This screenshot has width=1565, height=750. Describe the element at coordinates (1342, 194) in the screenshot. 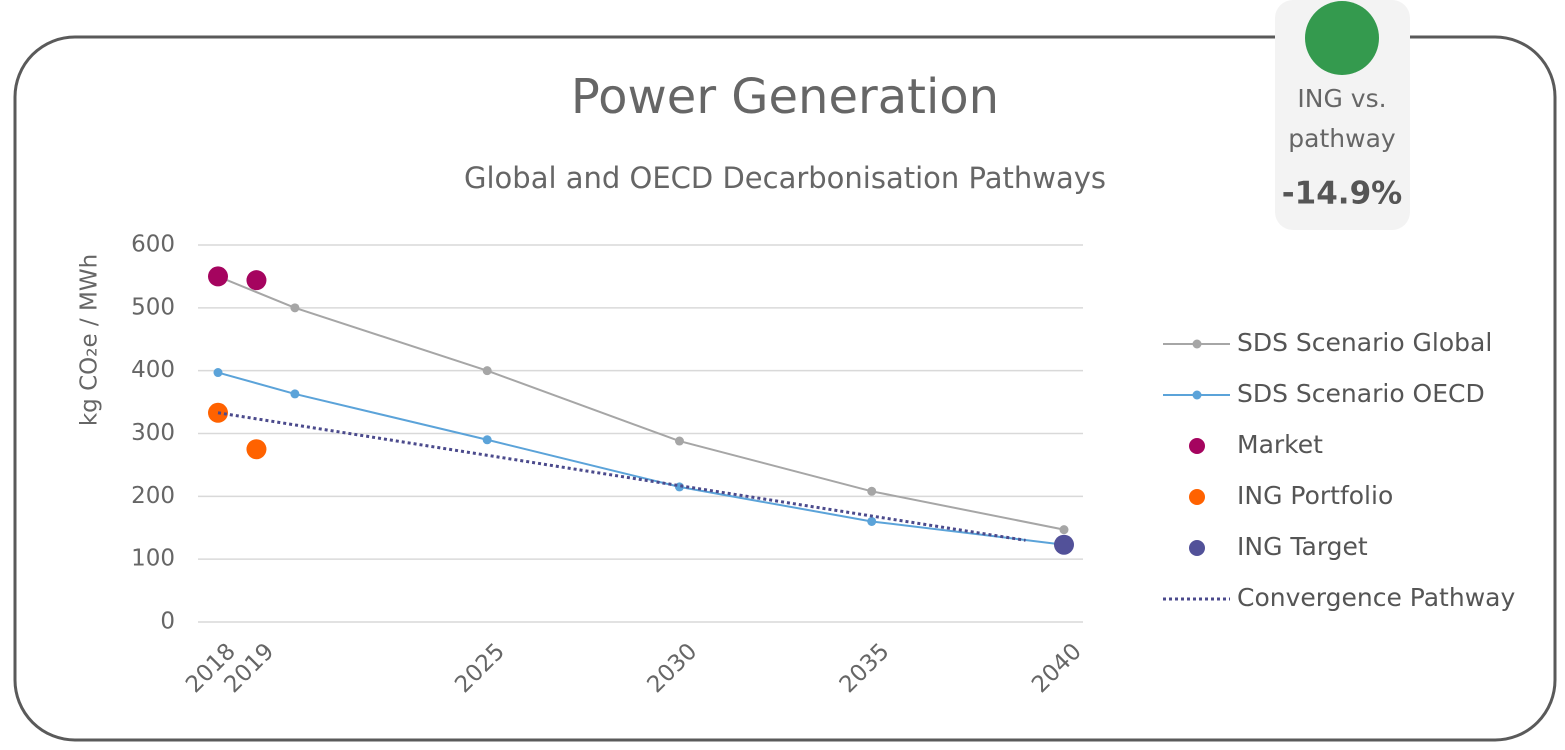

I see `badge-value: -14.9%` at that location.